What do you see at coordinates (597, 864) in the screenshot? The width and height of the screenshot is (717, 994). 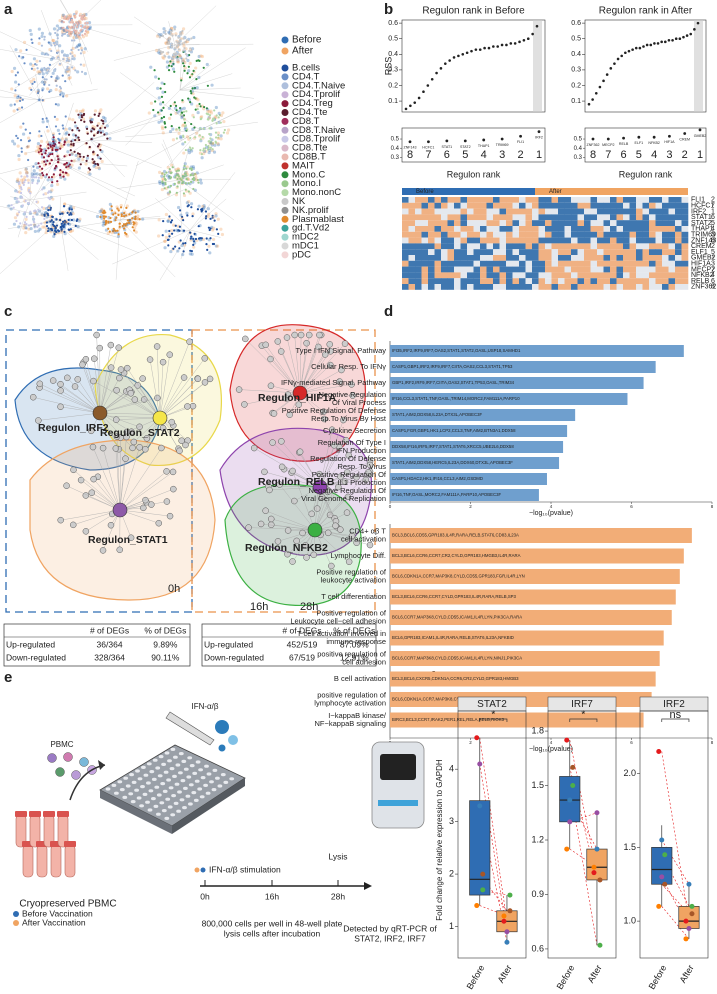 I see `box` at bounding box center [597, 864].